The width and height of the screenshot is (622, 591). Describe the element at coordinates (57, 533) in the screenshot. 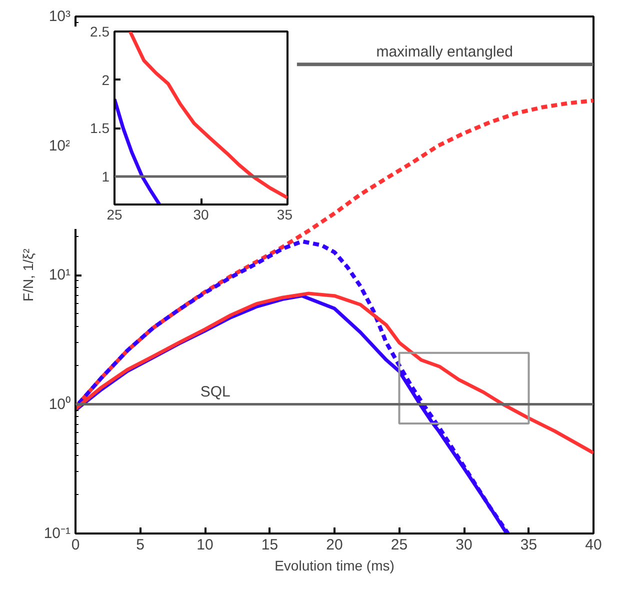

I see `y-tick-label: 10⁻¹` at that location.